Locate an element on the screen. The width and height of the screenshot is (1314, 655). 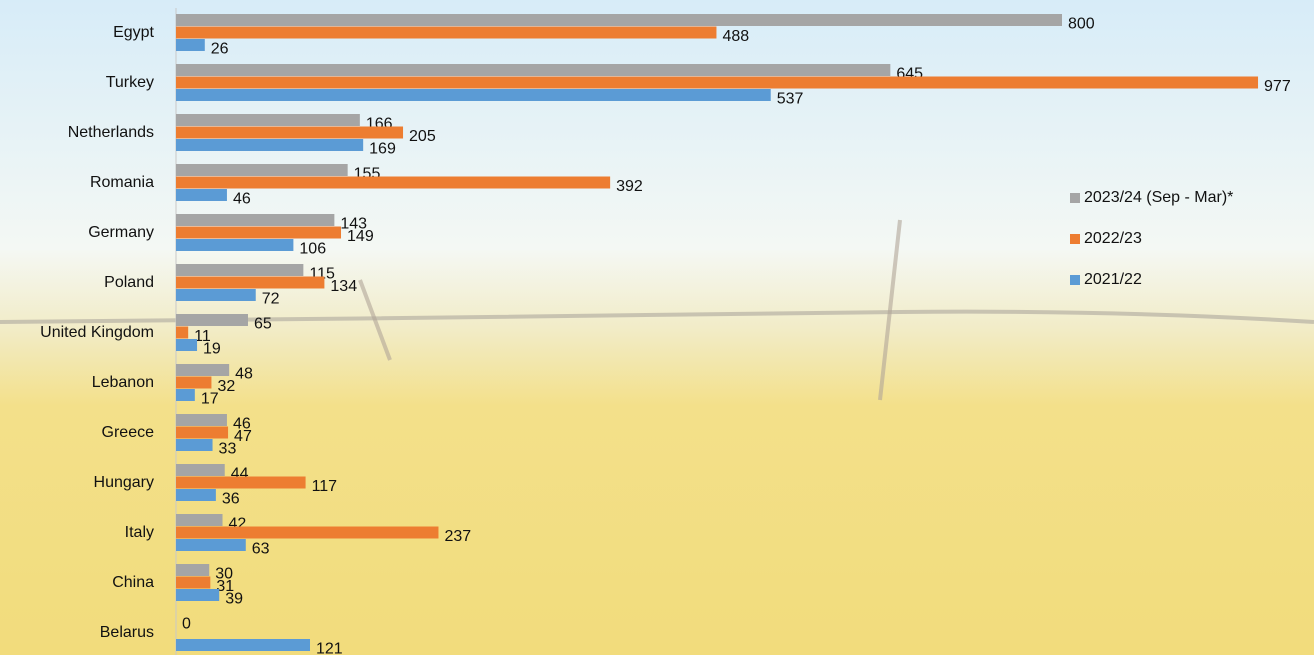
legend-label: 2023/24 (Sep - Mar)* is located at coordinates (1158, 197).